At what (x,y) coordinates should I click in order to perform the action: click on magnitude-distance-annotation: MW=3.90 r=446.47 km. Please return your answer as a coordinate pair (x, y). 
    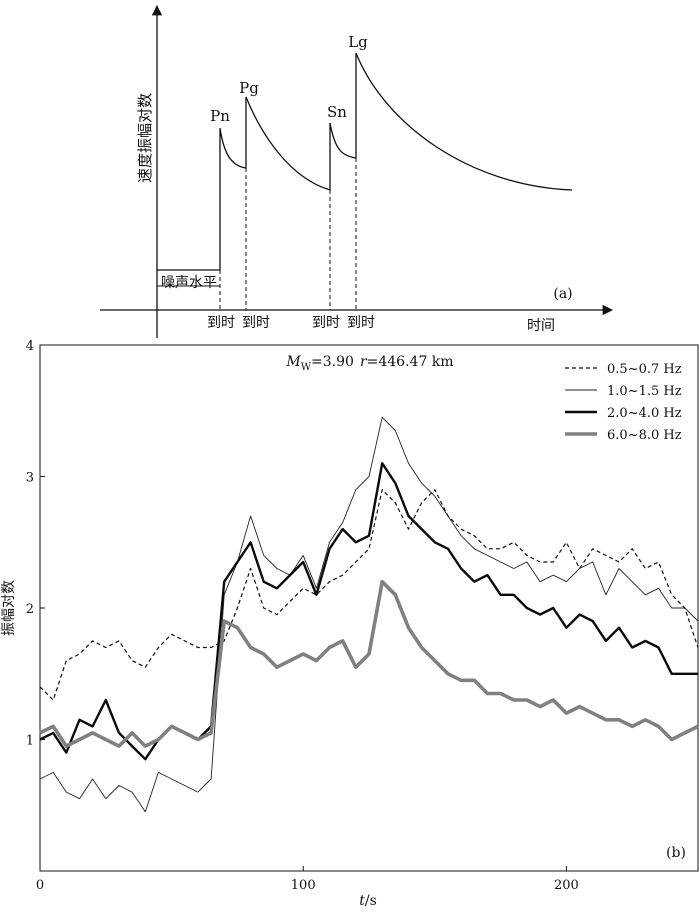
    Looking at the image, I should click on (369, 363).